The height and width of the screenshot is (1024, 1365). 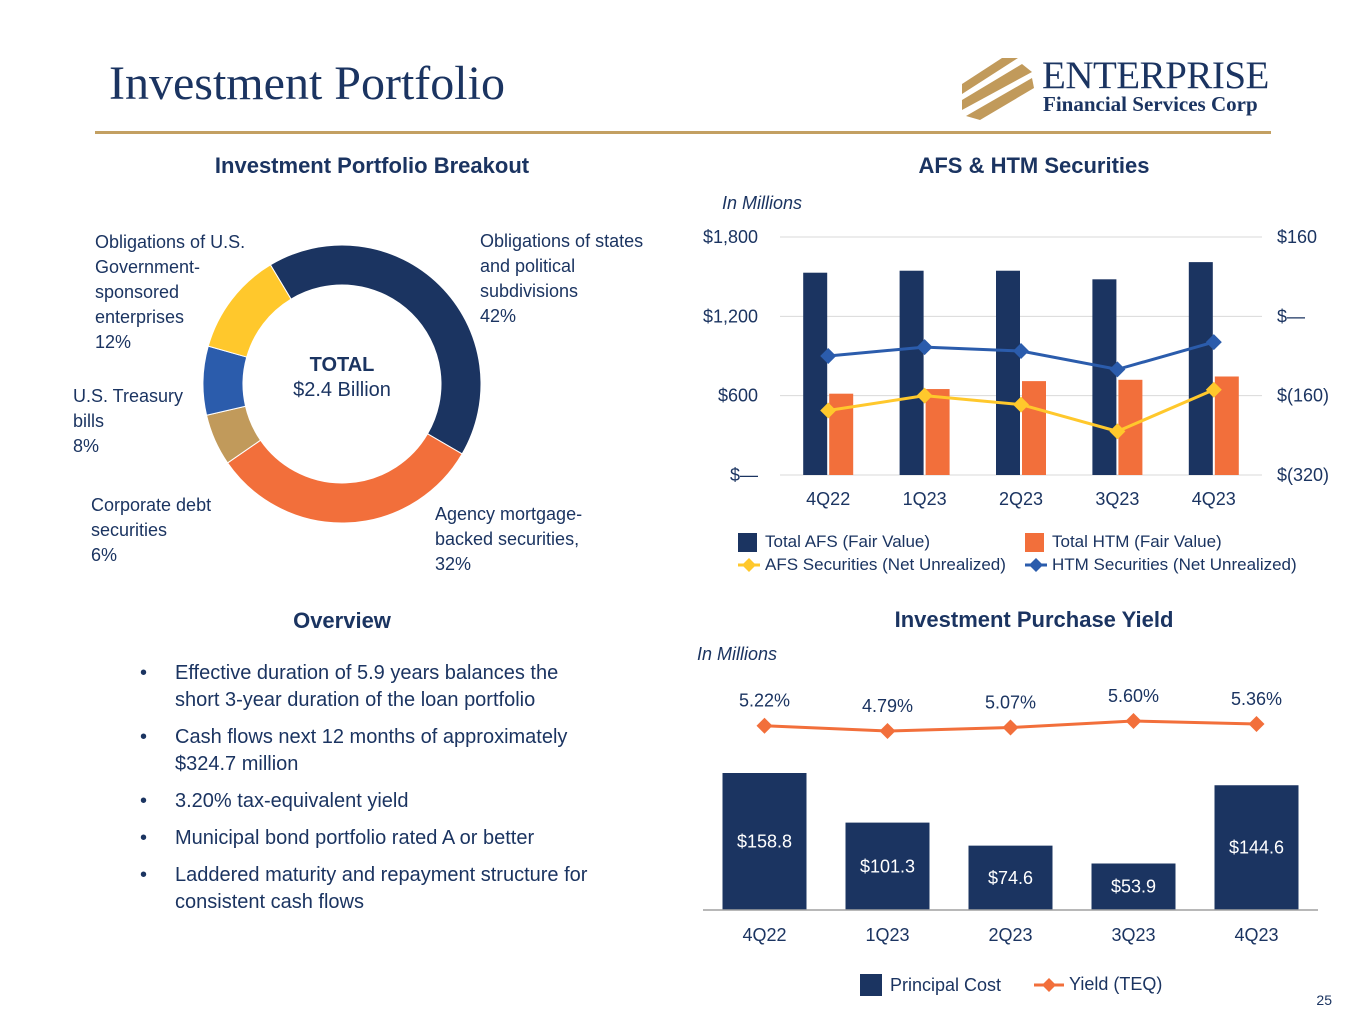 I want to click on legend-yield-teq: Yield (TEQ), so click(x=1098, y=984).